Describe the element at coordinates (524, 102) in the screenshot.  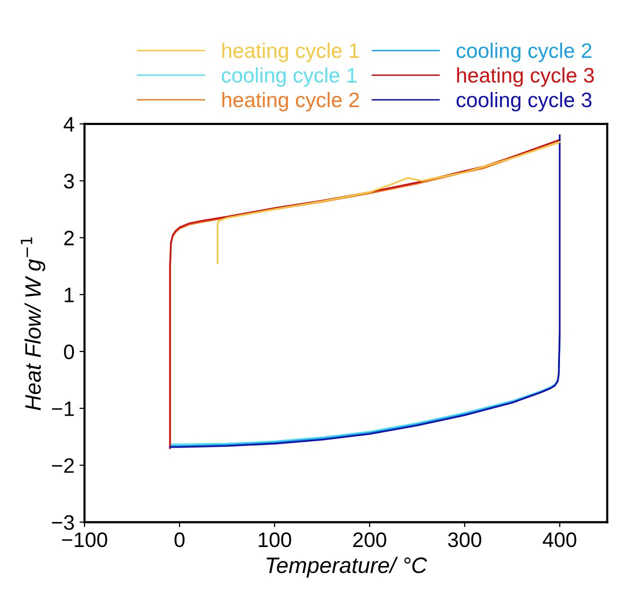
I see `legend-label: cooling cycle 3` at that location.